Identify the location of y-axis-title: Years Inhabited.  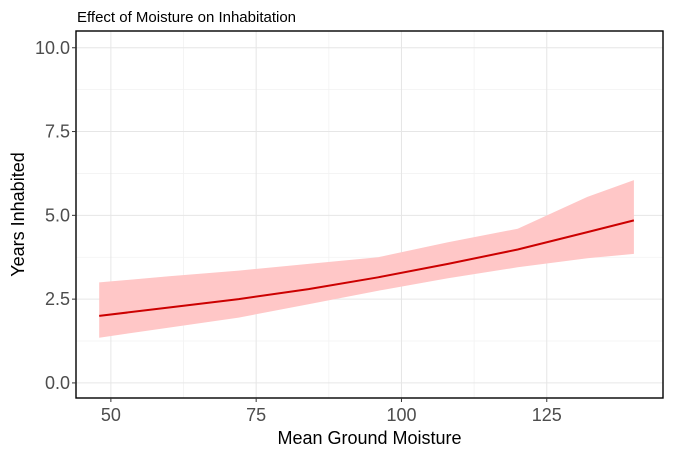
(18, 214).